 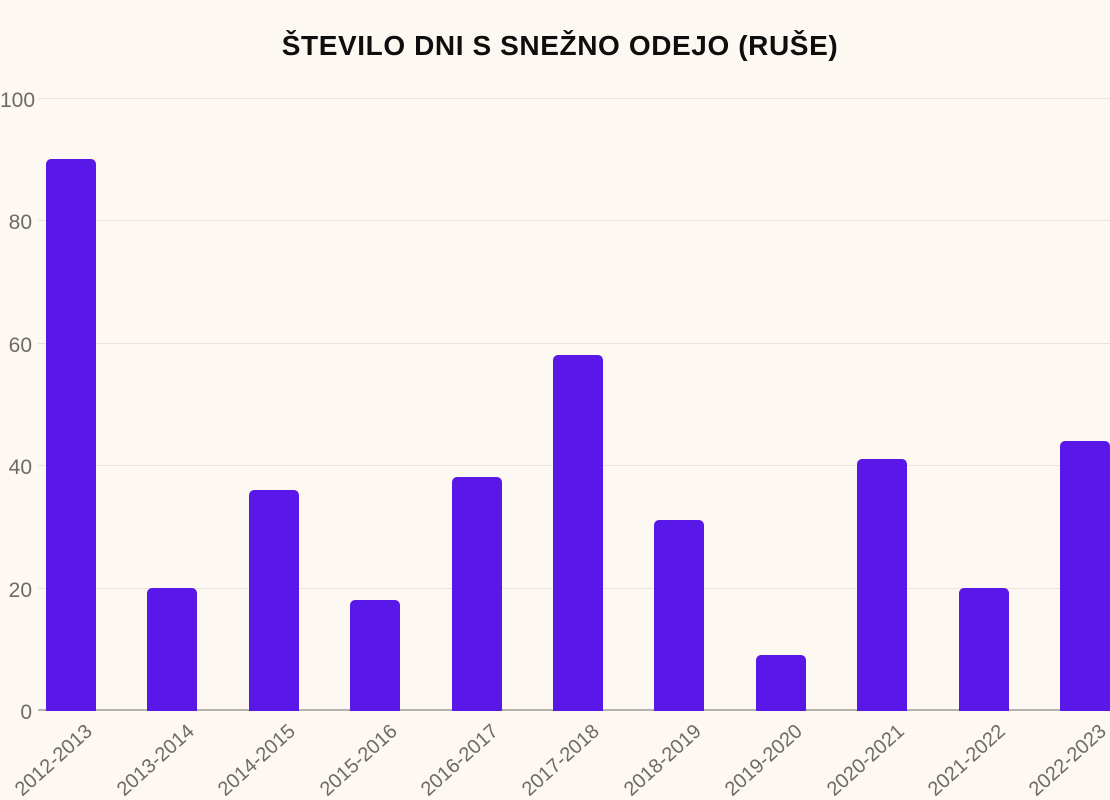 What do you see at coordinates (20, 345) in the screenshot?
I see `y-axis-tick-label-60: 60` at bounding box center [20, 345].